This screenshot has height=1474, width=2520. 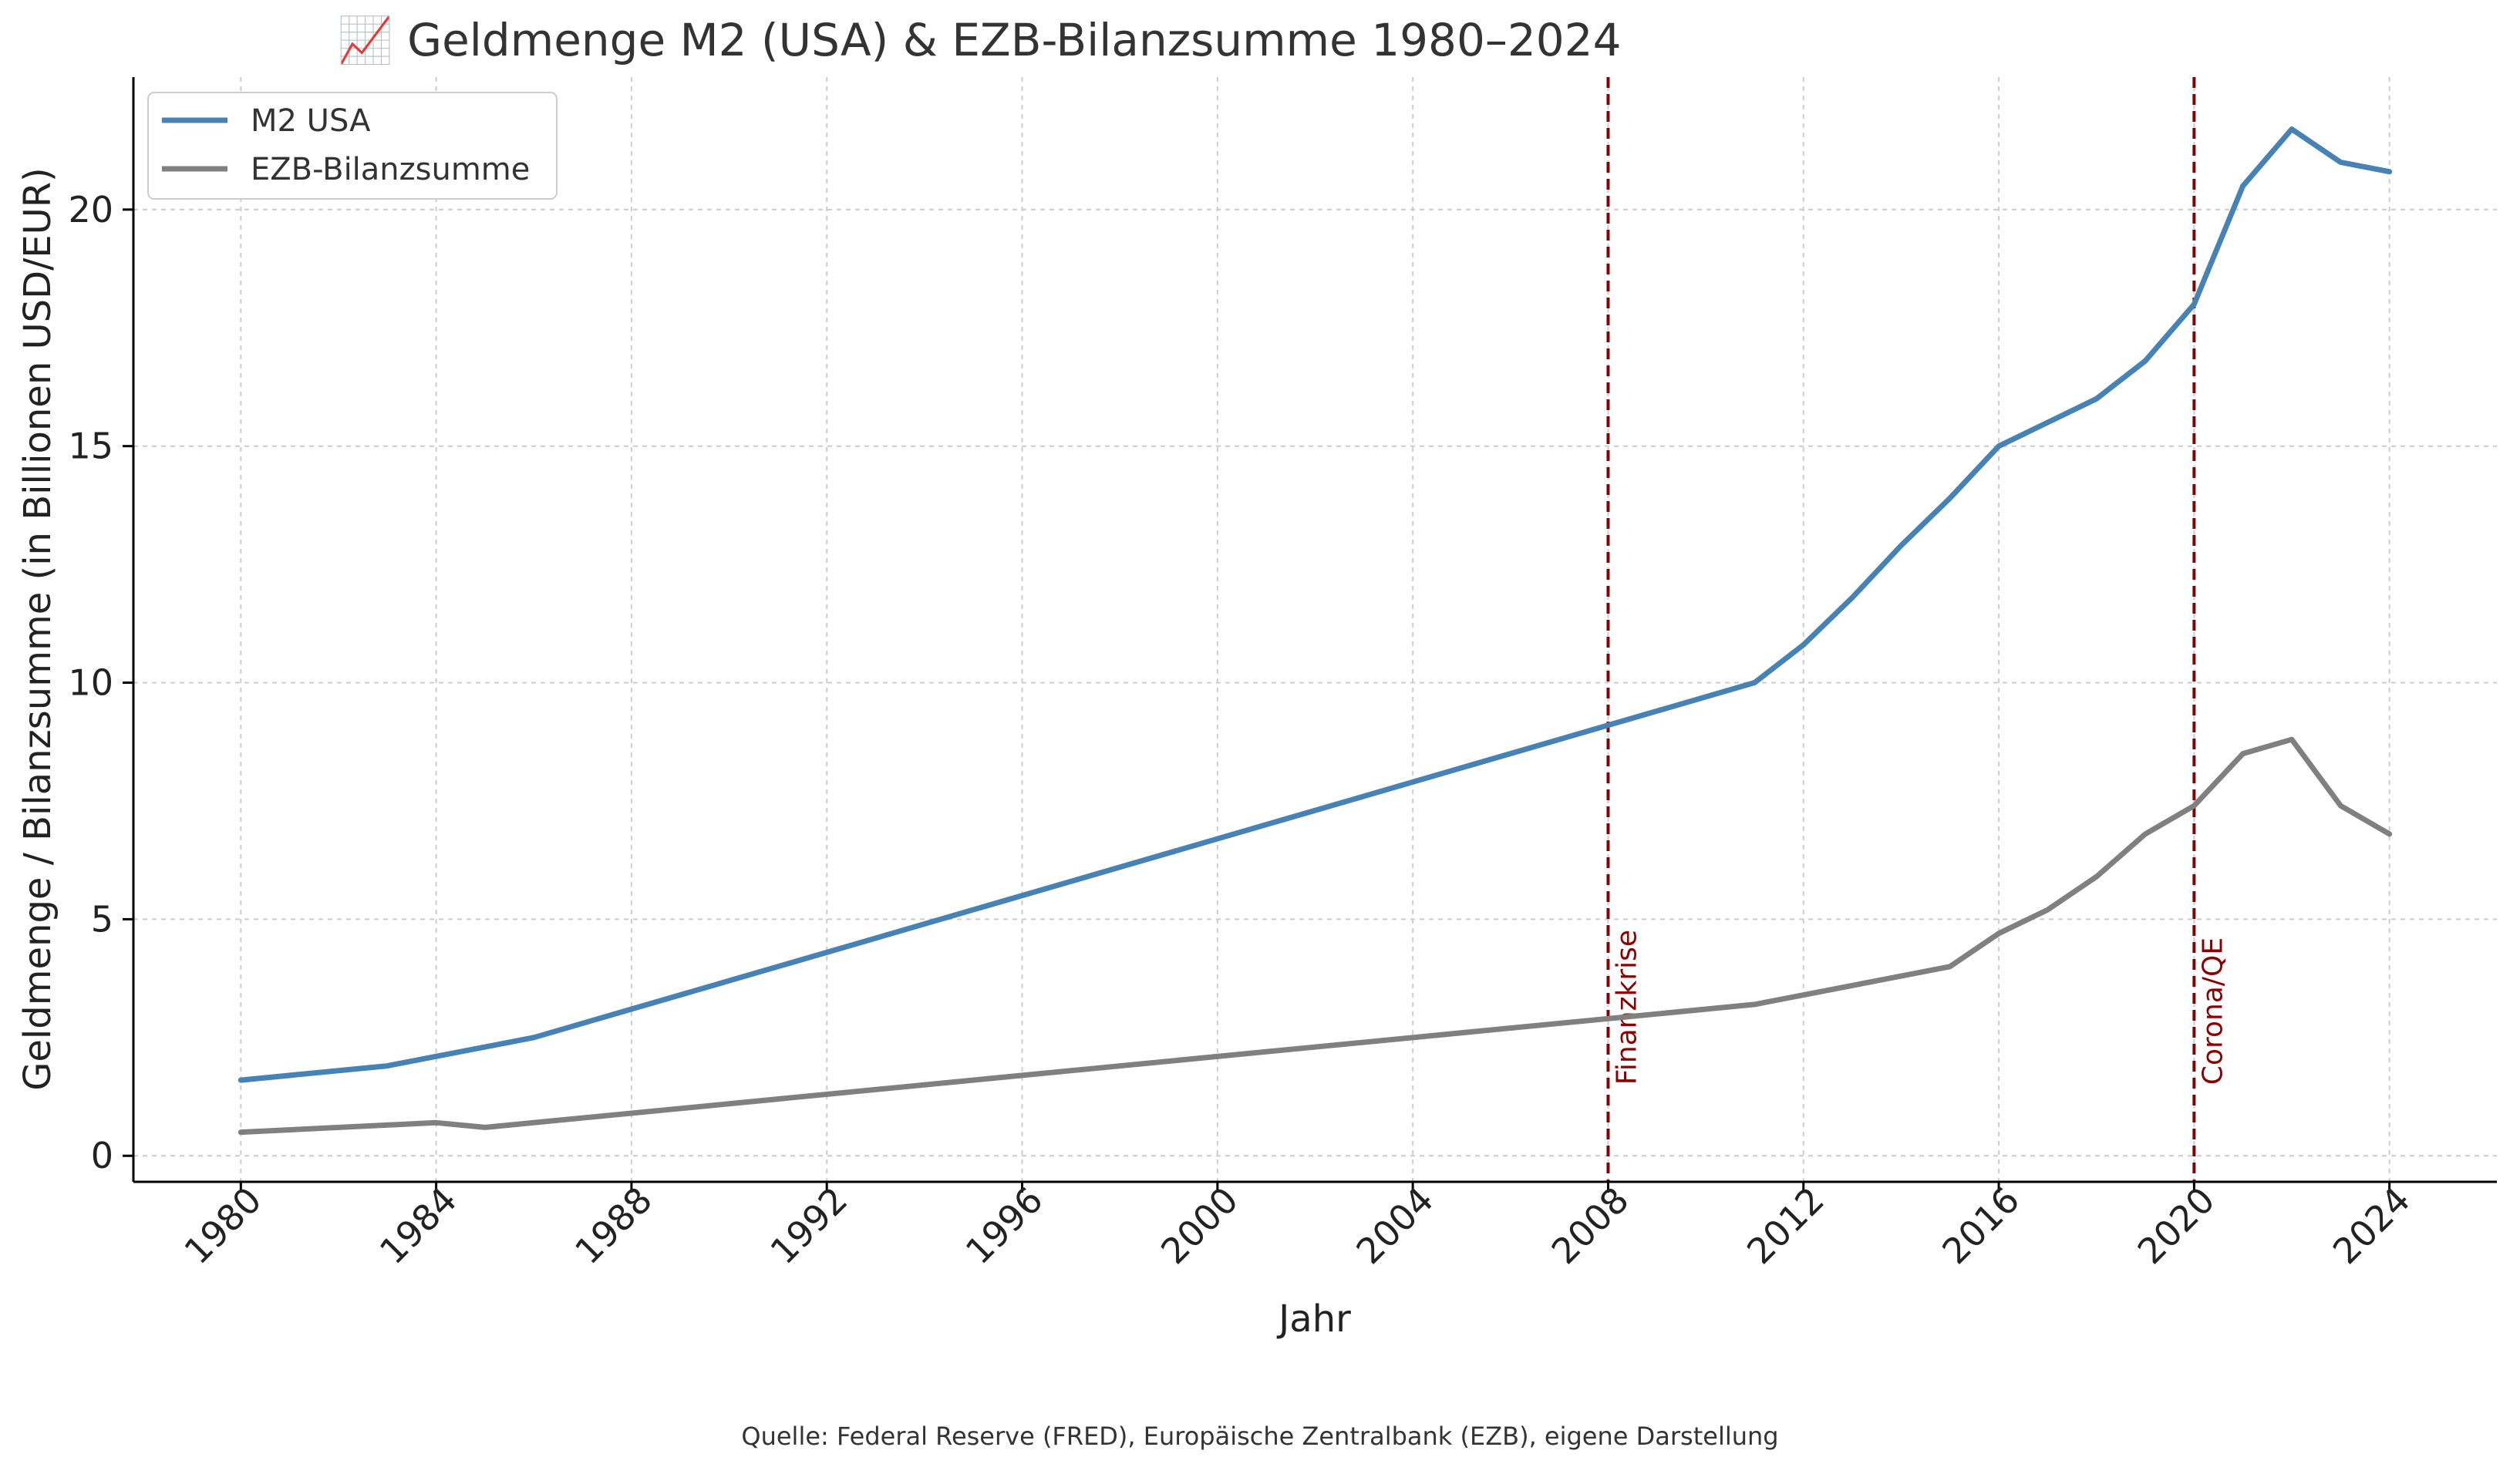 I want to click on y-tick-label: 0, so click(x=102, y=1155).